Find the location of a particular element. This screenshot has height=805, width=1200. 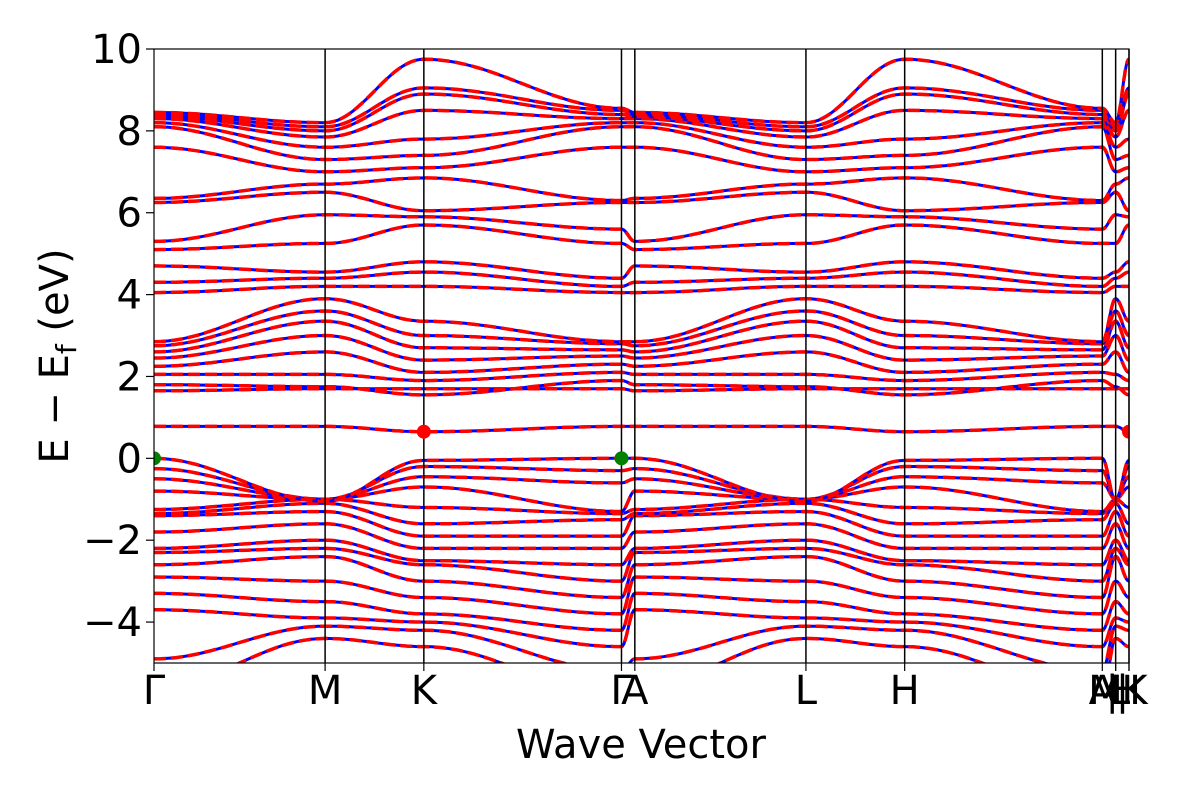

x-axis-title: Wave Vector is located at coordinates (641, 745).